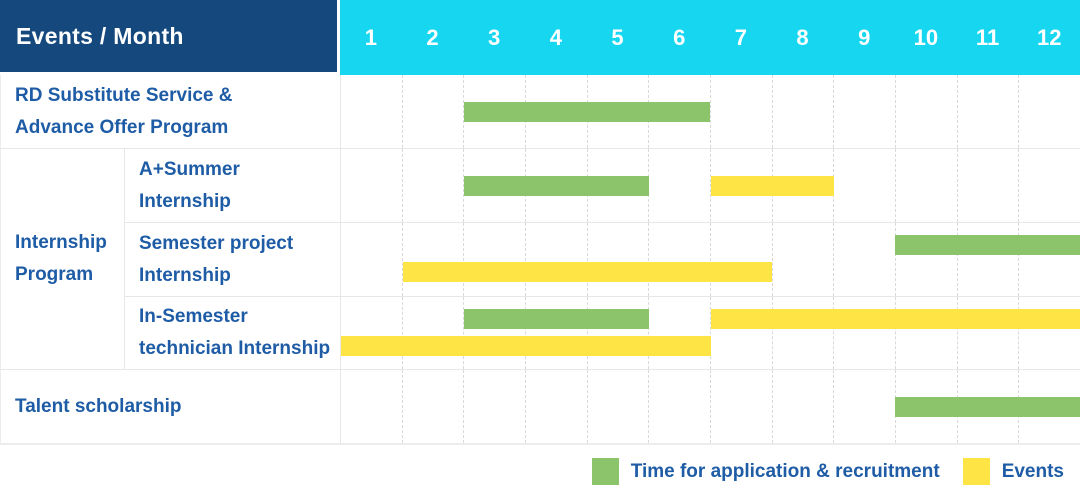 This screenshot has height=494, width=1080. I want to click on group-label-internship-program: Internship Program, so click(63, 259).